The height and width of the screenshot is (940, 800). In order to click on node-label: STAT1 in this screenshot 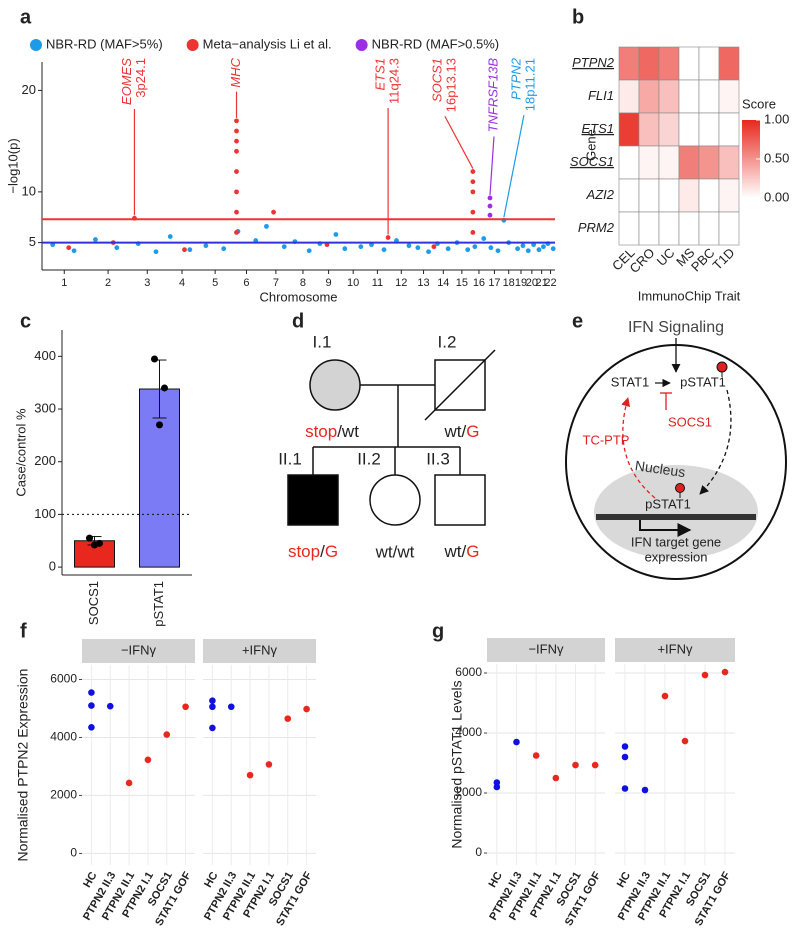, I will do `click(630, 381)`.